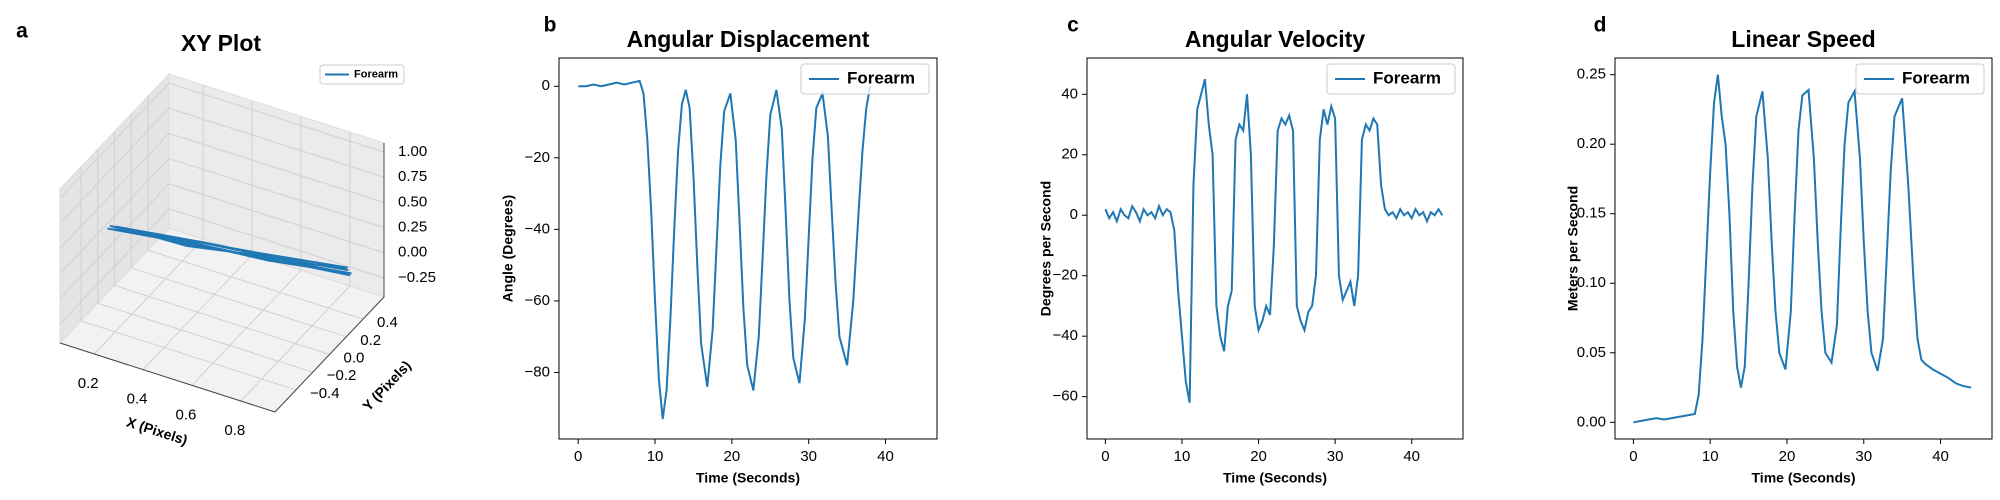 The image size is (2000, 500). I want to click on y-tick-label: −0.2, so click(342, 375).